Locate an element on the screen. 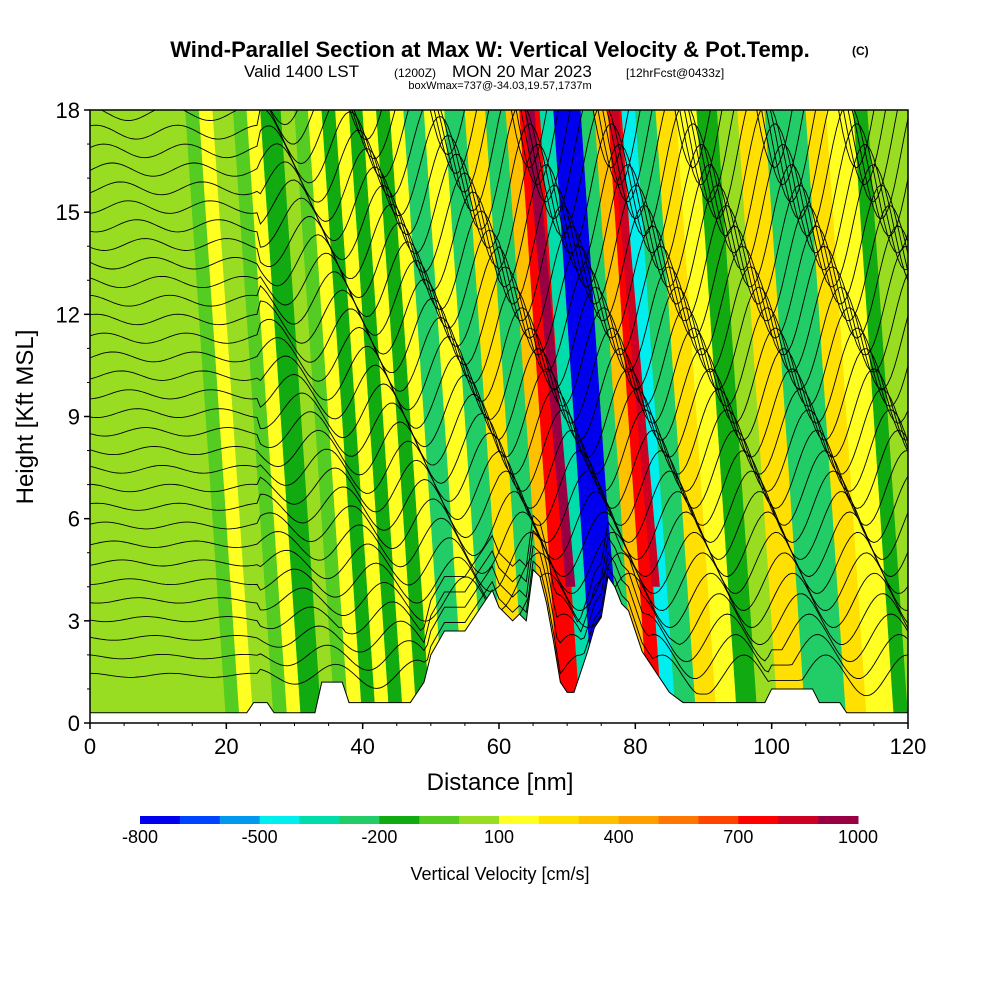  colorbar-tick-label: 100 is located at coordinates (499, 837).